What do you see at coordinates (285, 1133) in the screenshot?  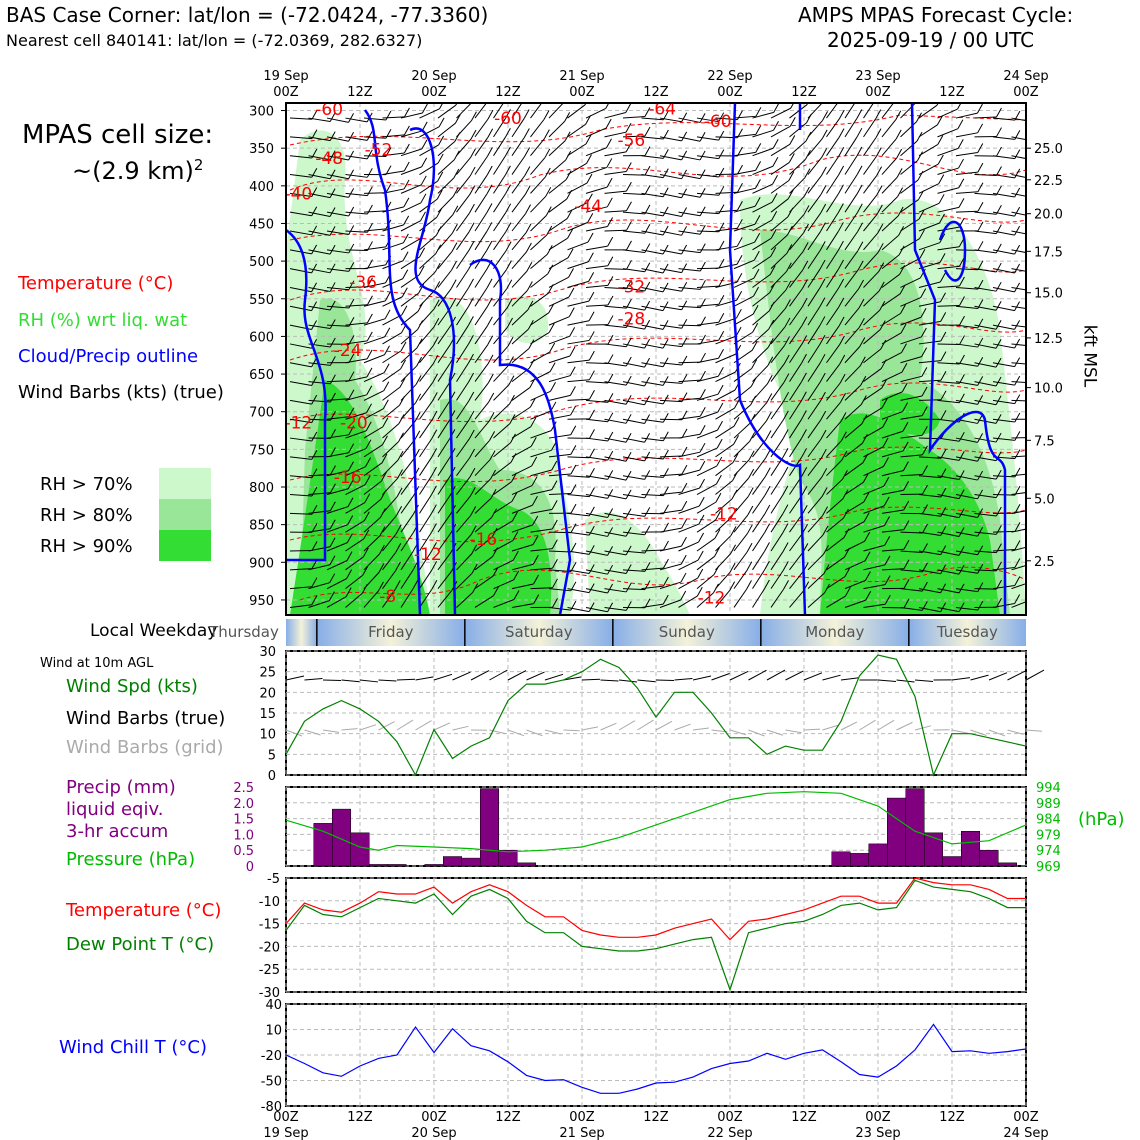 I see `bottom-date-label: 19 Sep` at bounding box center [285, 1133].